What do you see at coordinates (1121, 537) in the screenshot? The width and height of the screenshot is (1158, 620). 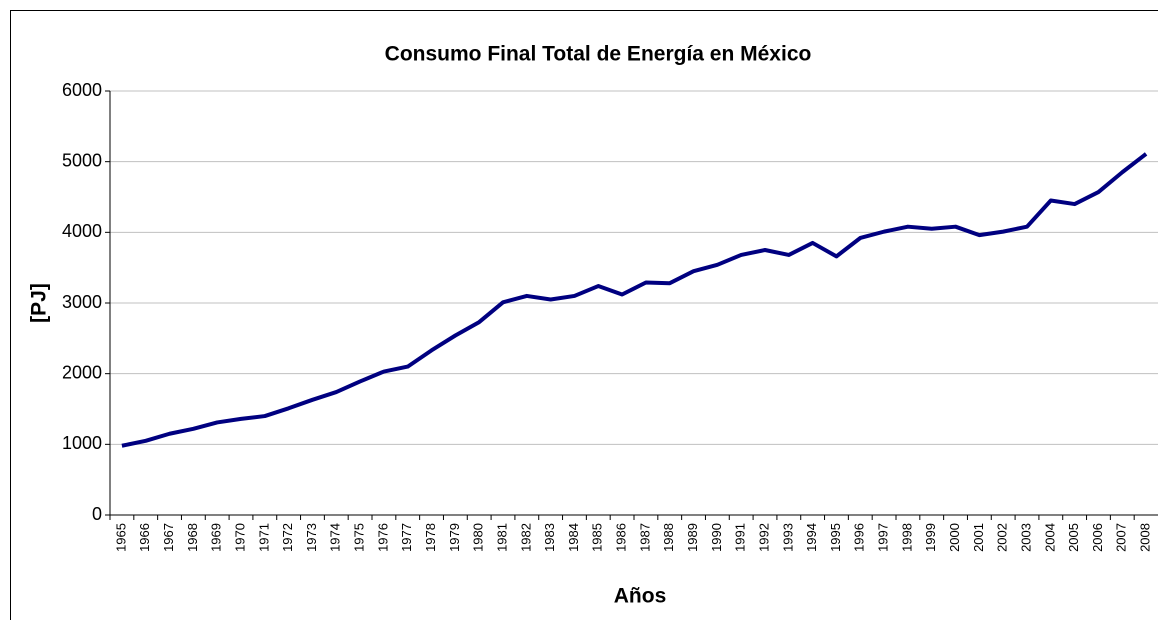 I see `x-tick-label: 2007` at bounding box center [1121, 537].